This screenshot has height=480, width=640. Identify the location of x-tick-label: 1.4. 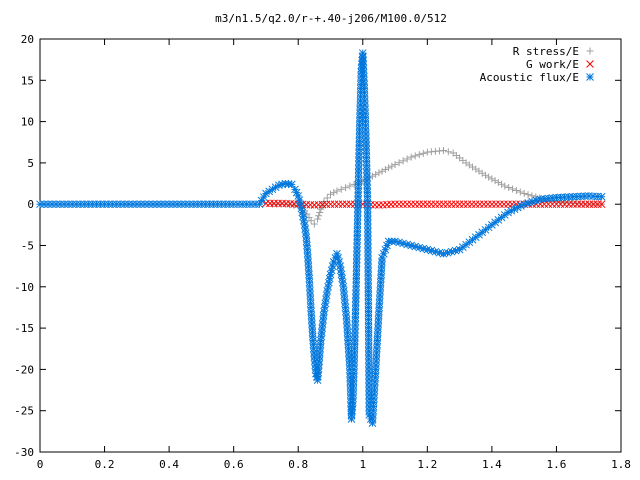
(492, 464).